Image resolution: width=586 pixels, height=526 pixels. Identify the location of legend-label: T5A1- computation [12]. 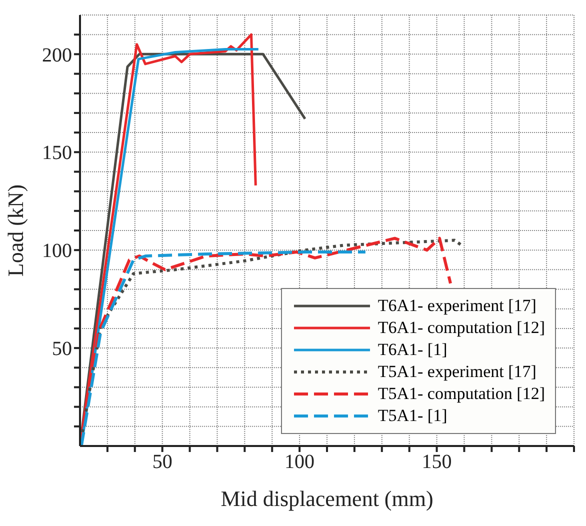
(461, 394).